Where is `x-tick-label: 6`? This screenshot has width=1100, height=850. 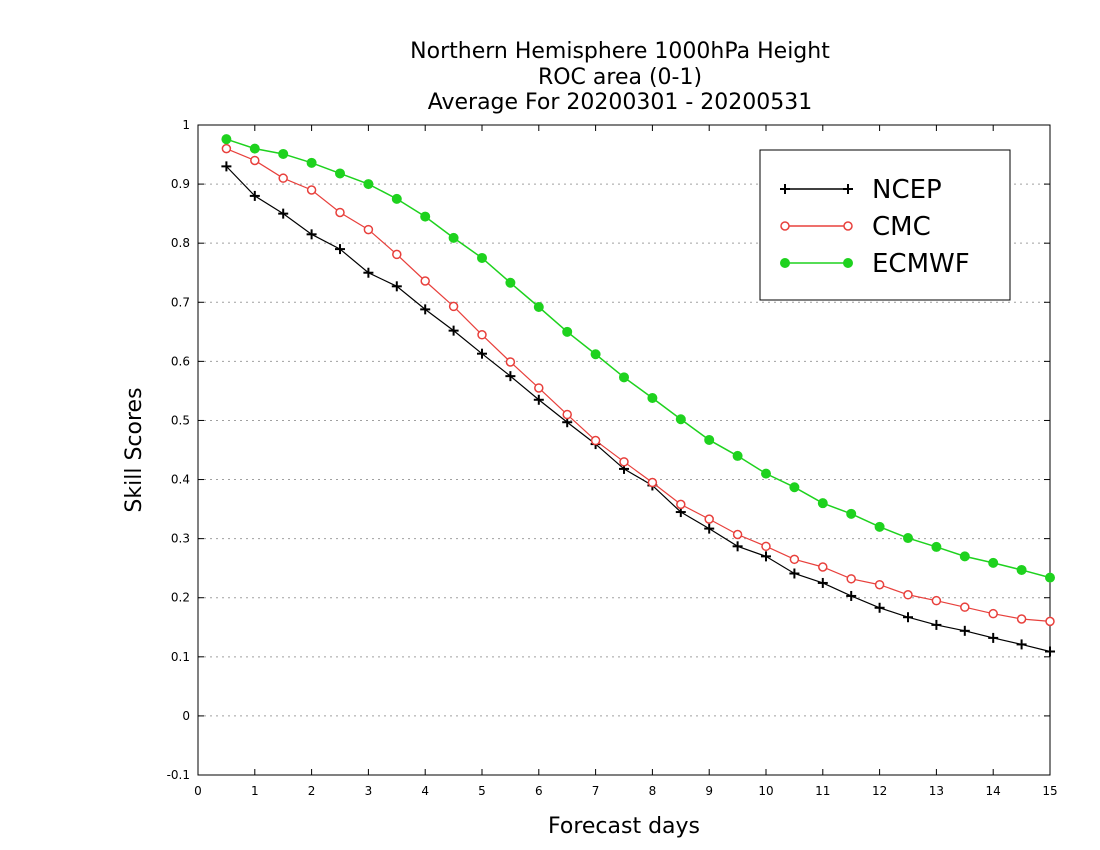 x-tick-label: 6 is located at coordinates (539, 791).